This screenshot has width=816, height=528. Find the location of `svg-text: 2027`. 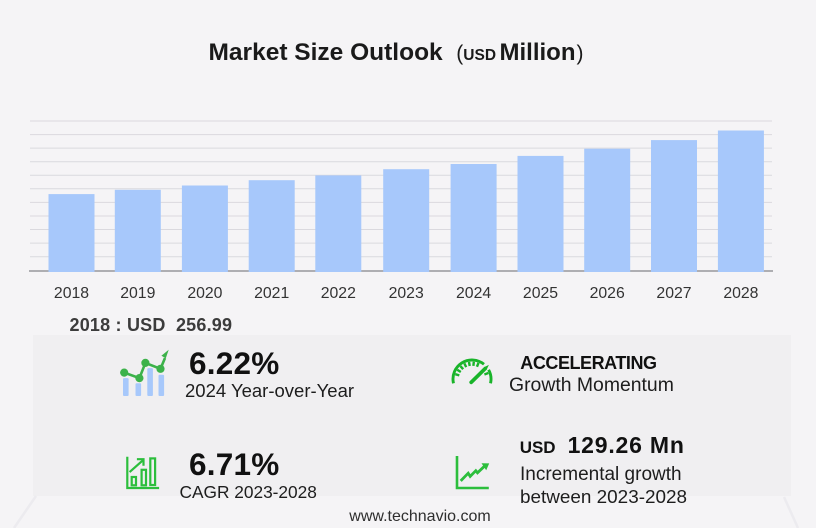

svg-text: 2027 is located at coordinates (673, 293).